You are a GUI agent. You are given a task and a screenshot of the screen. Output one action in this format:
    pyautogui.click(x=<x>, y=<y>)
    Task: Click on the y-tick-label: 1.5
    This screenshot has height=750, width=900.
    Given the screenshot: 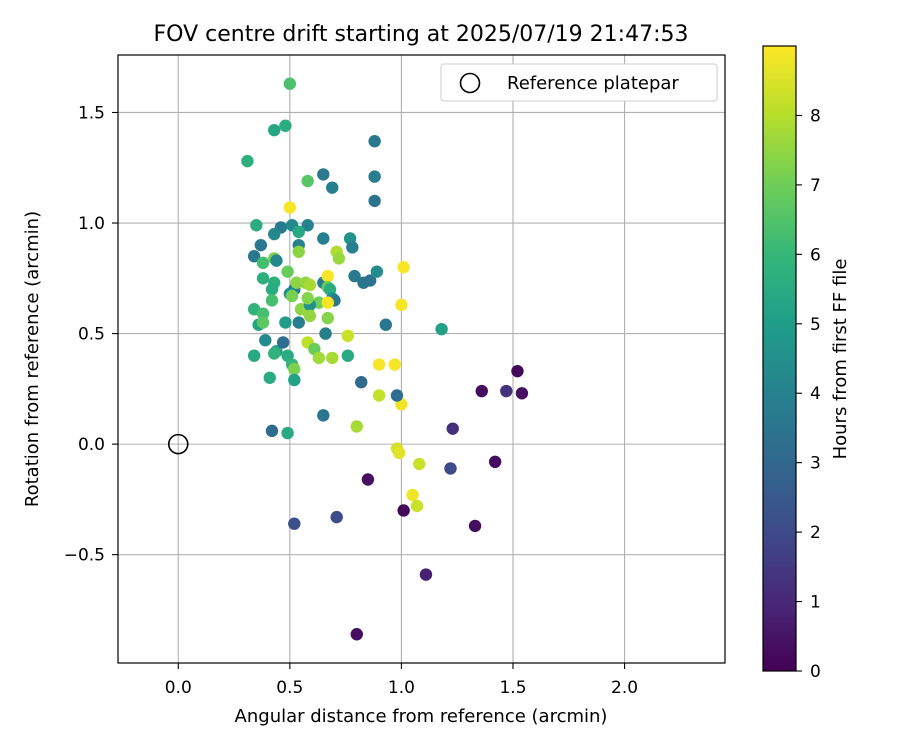 What is the action you would take?
    pyautogui.click(x=91, y=113)
    